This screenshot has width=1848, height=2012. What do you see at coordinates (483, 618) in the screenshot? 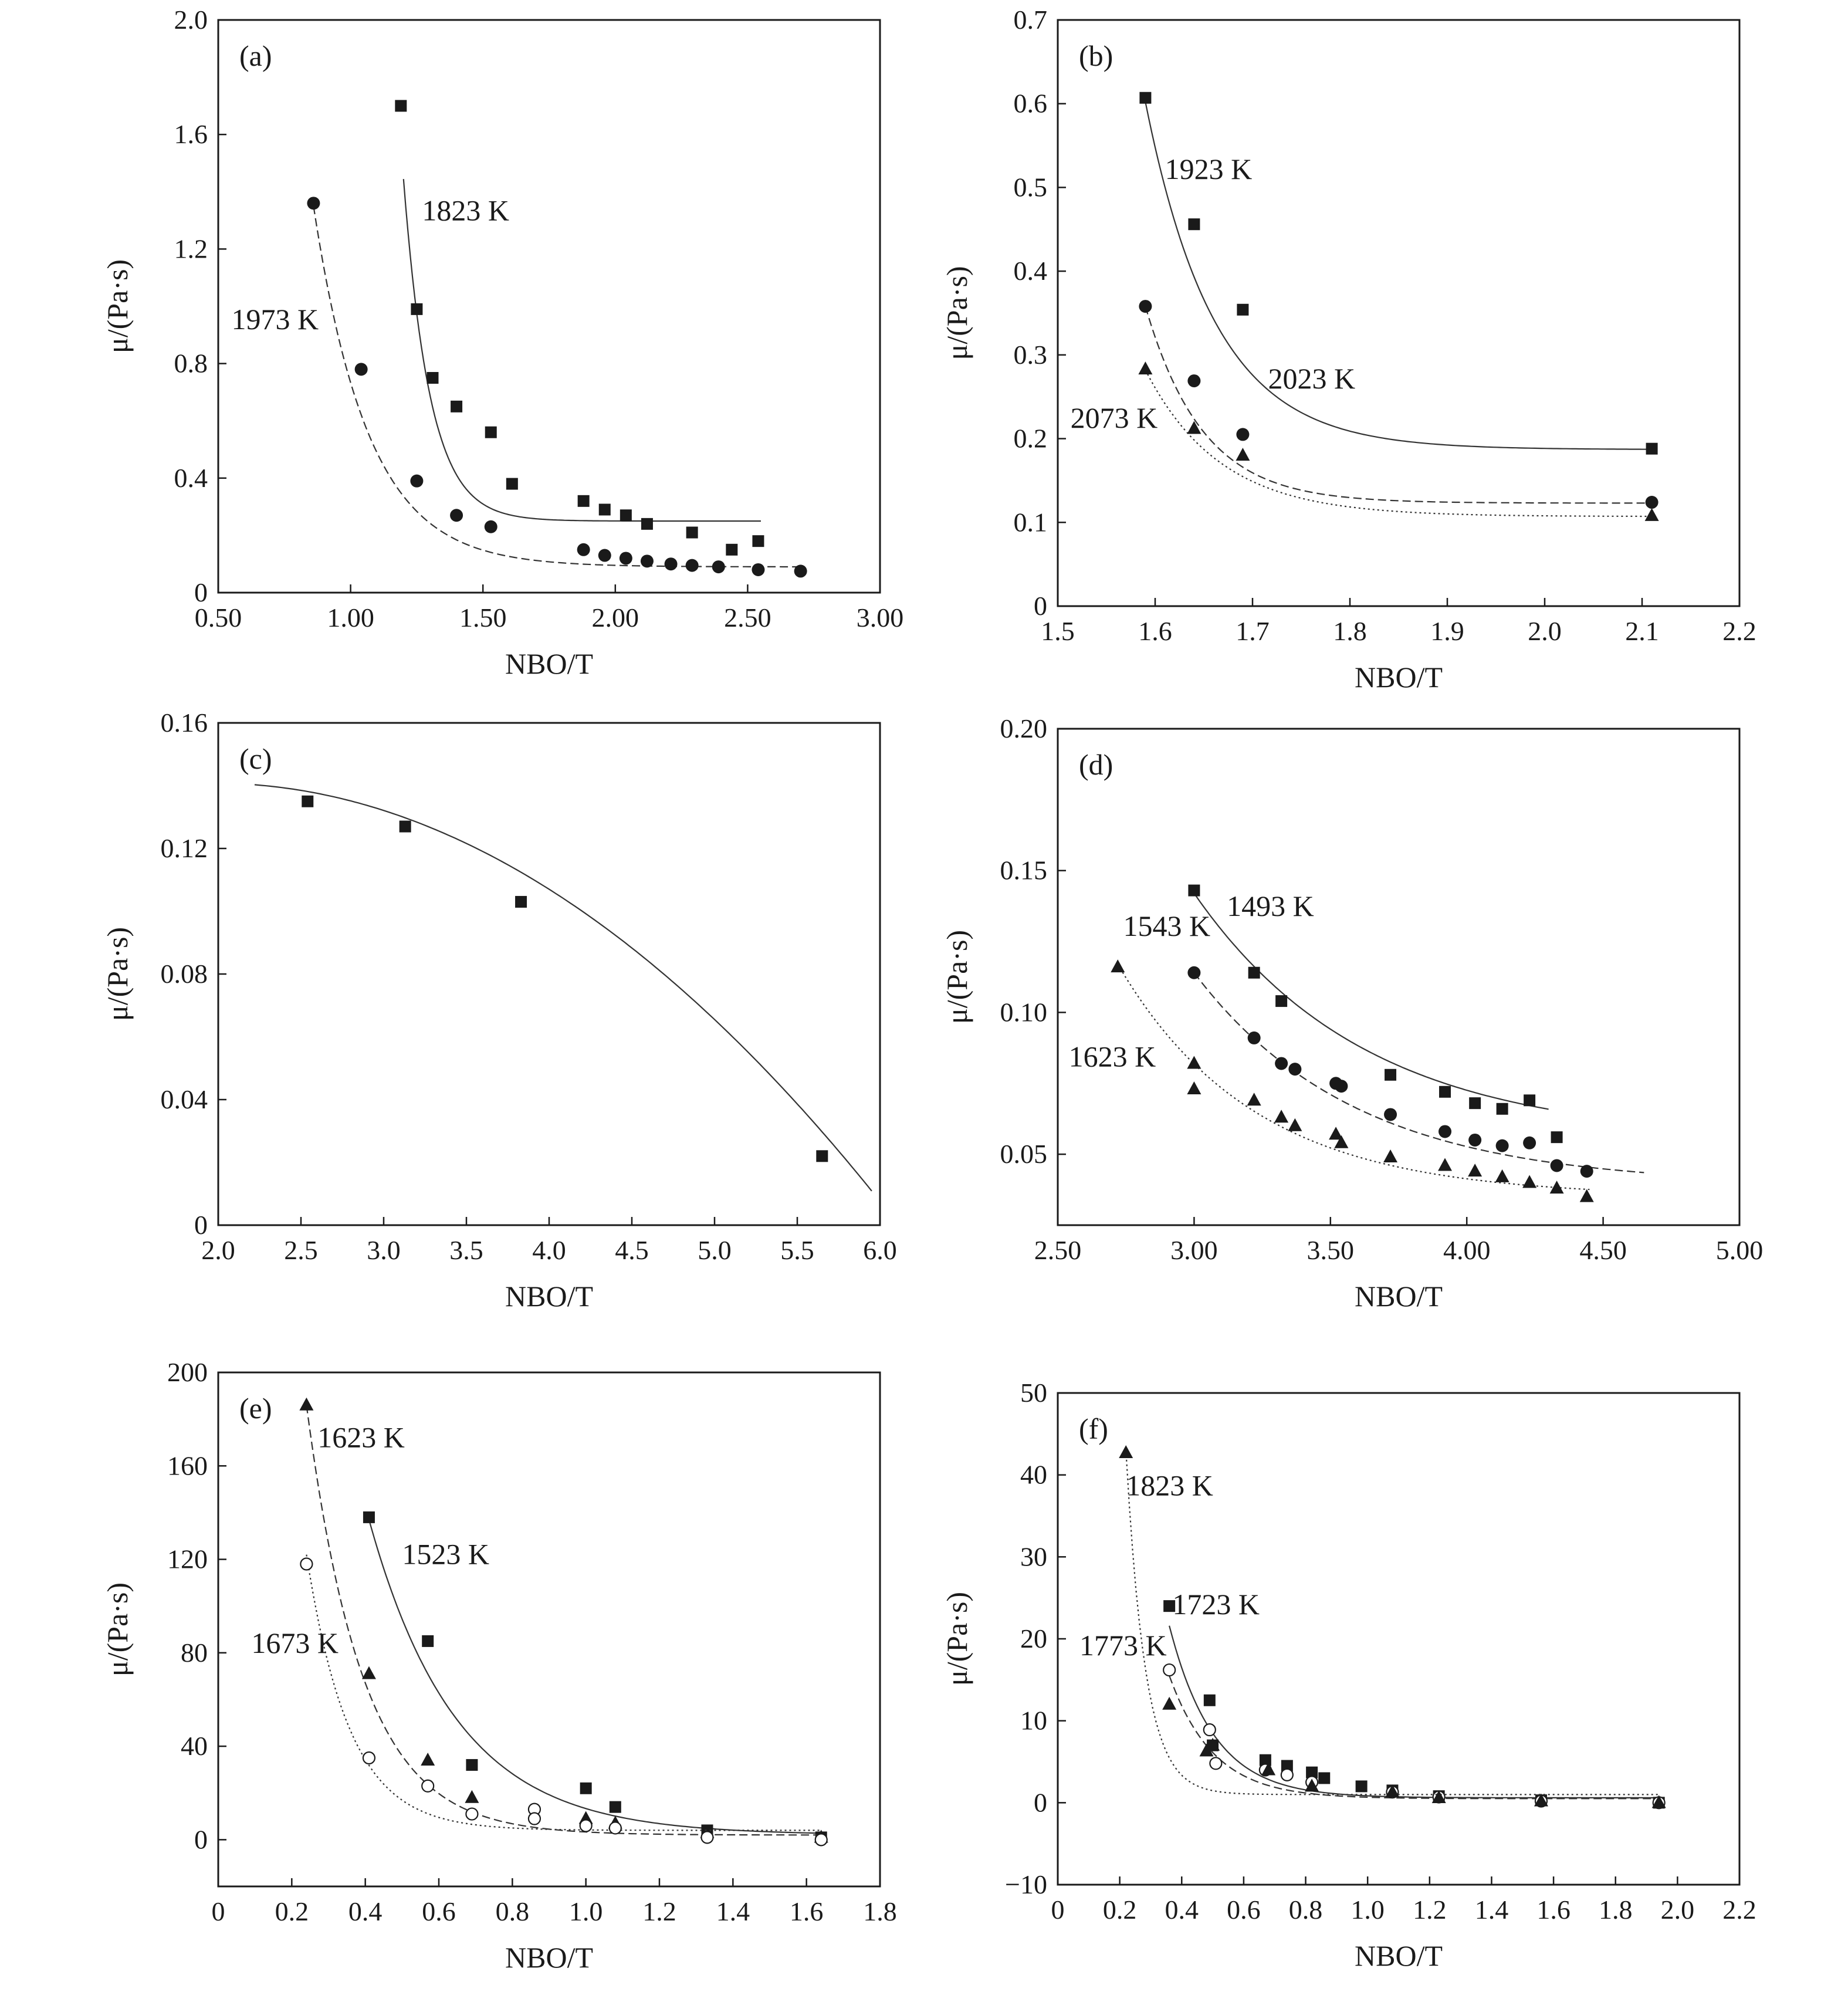
I see `x-tick-label: 1.50` at bounding box center [483, 618].